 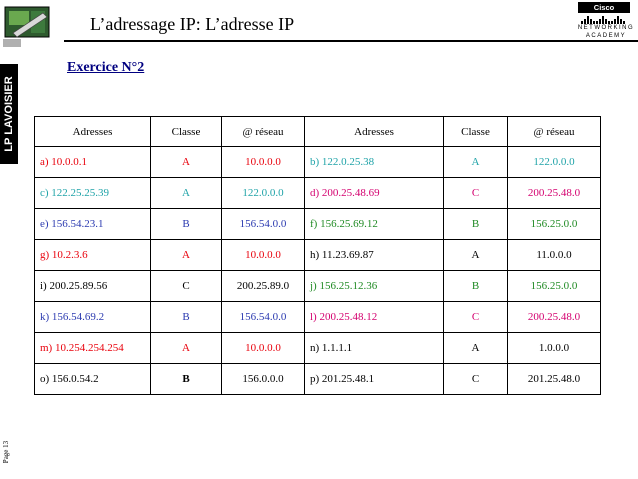 What do you see at coordinates (263, 379) in the screenshot?
I see `network-cell: 156.0.0.0` at bounding box center [263, 379].